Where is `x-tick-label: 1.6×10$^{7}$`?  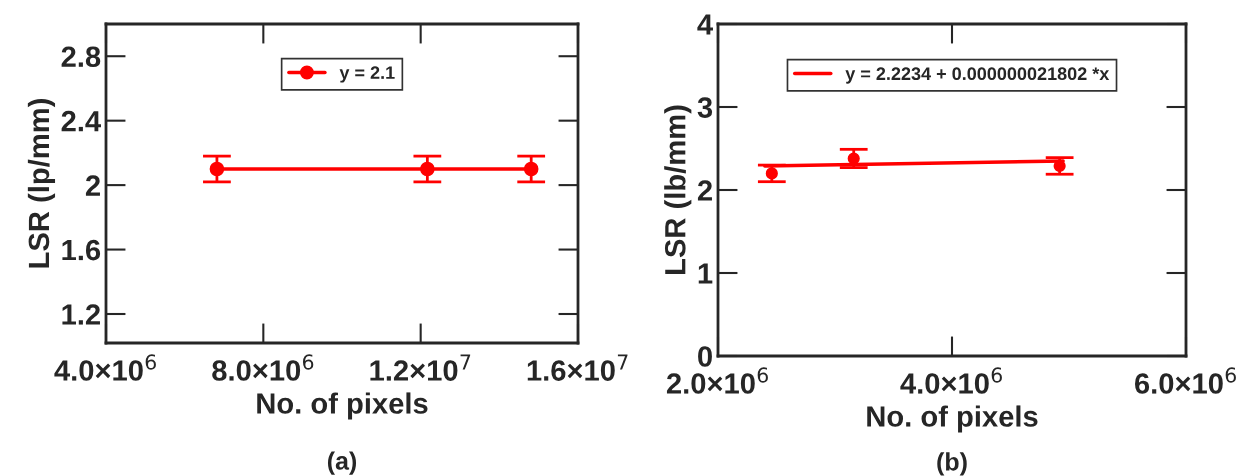
x-tick-label: 1.6×10$^{7}$ is located at coordinates (577, 367).